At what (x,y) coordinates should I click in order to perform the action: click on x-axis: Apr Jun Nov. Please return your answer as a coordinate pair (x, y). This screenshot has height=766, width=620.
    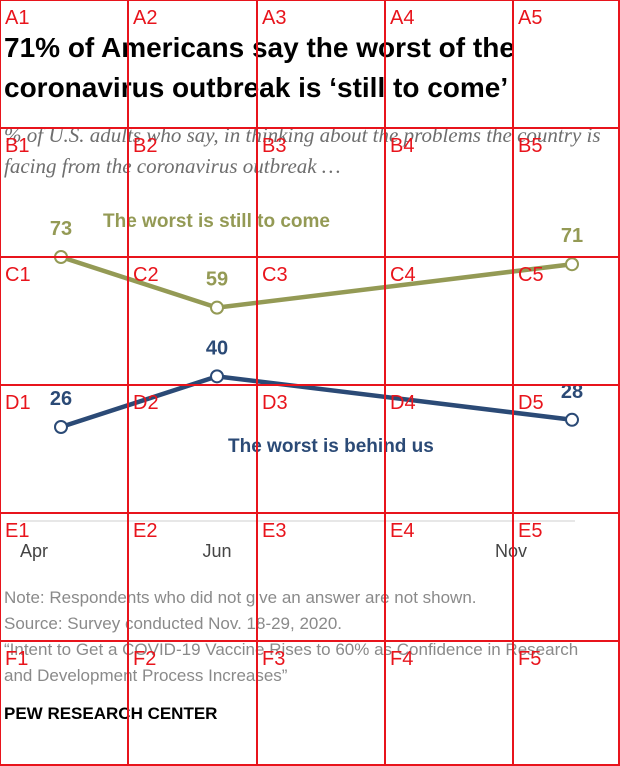
    Looking at the image, I should click on (297, 540).